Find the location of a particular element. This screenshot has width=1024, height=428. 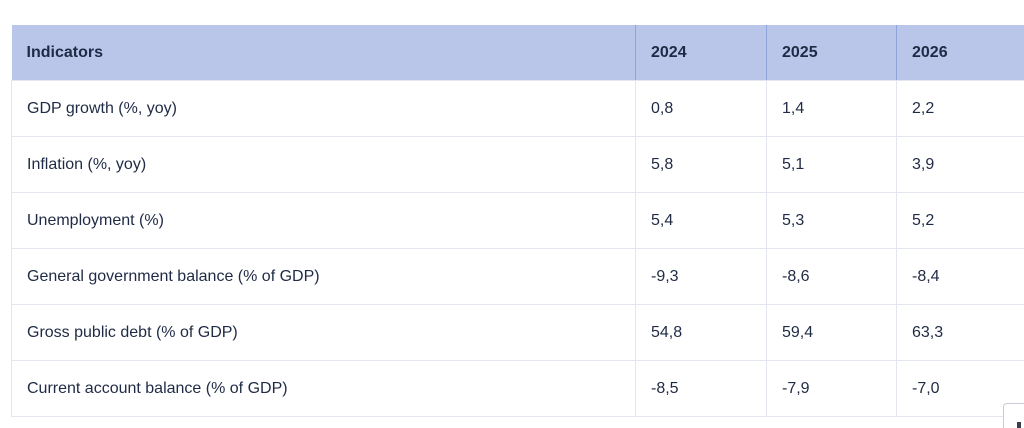

table-row: Inflation (%, yoy) 5,8 5,1 3,9 is located at coordinates (518, 165).